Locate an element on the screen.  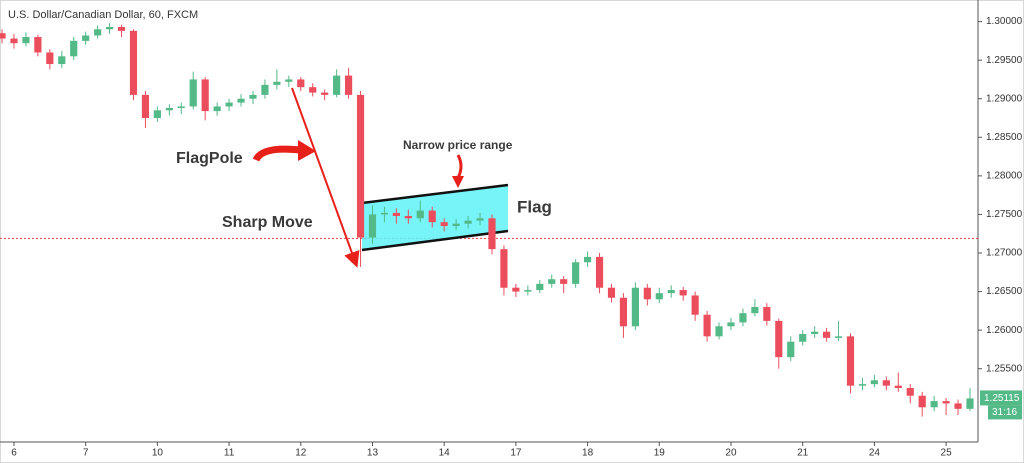
y-tick-label: 1.26000 is located at coordinates (1004, 330).